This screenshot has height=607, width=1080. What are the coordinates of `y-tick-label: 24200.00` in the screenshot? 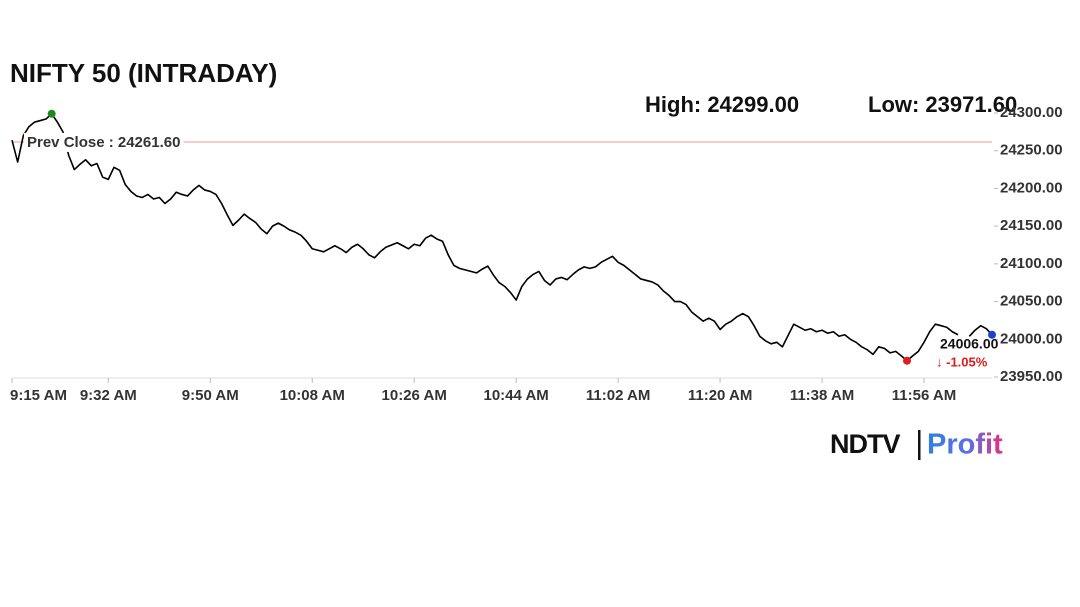 It's located at (1031, 187).